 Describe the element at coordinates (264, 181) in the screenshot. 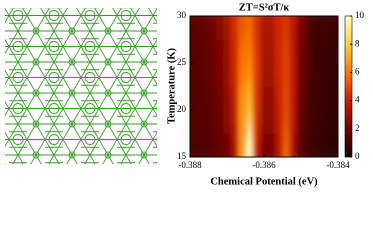

I see `x-axis-label: Chemical Potential (eV)` at that location.